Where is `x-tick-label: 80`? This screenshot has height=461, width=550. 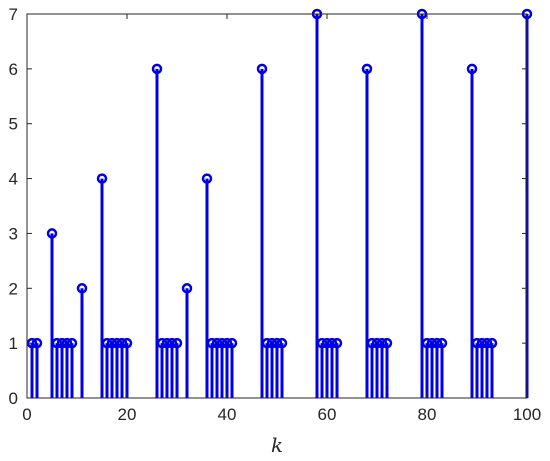 x-tick-label: 80 is located at coordinates (427, 414).